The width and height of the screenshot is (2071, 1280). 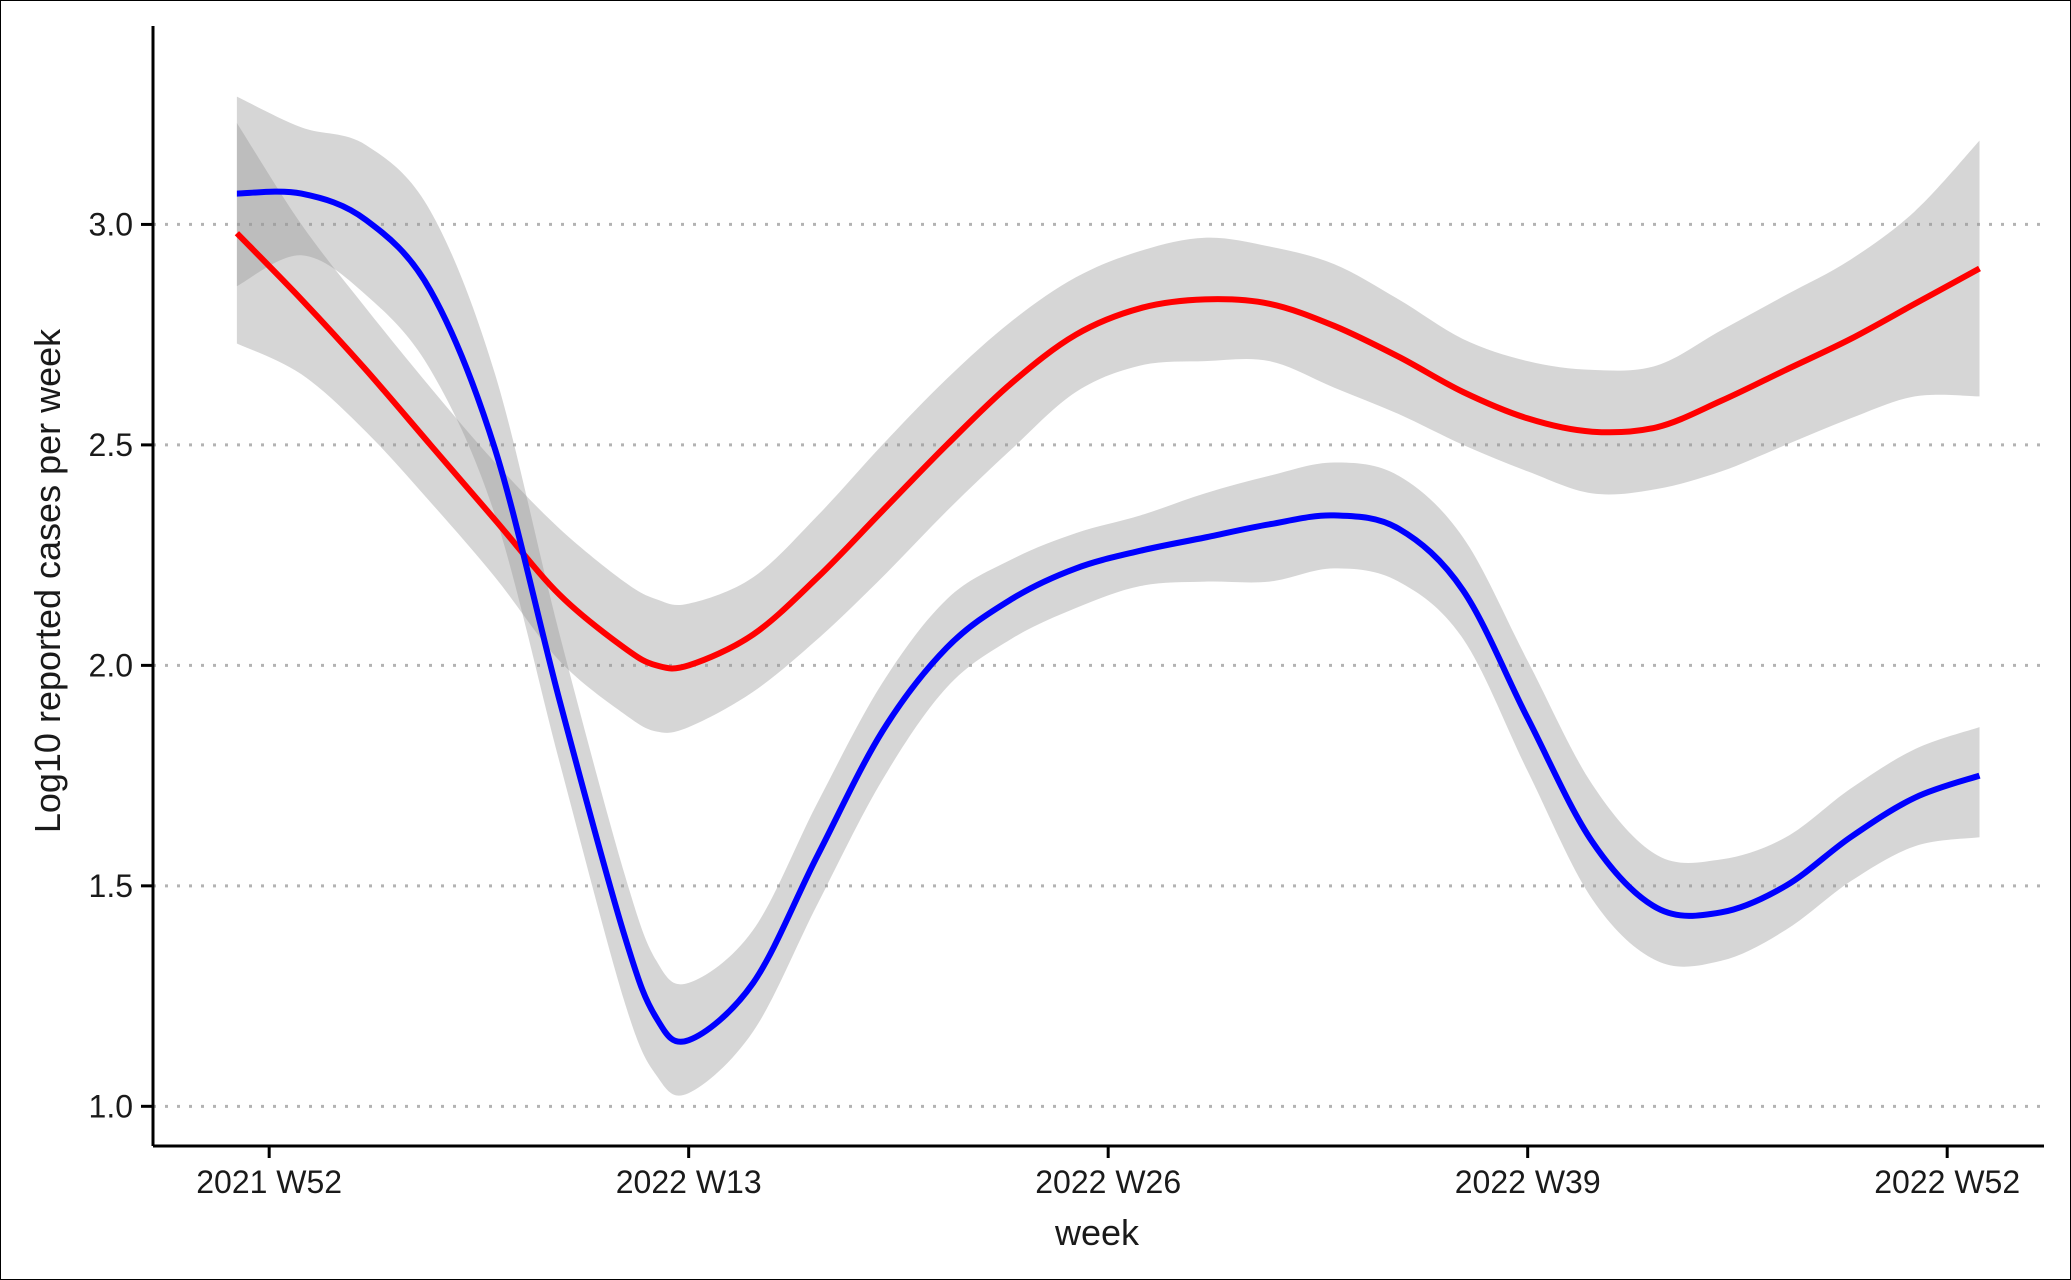 What do you see at coordinates (111, 1106) in the screenshot?
I see `y-tick-label-0: 1.0` at bounding box center [111, 1106].